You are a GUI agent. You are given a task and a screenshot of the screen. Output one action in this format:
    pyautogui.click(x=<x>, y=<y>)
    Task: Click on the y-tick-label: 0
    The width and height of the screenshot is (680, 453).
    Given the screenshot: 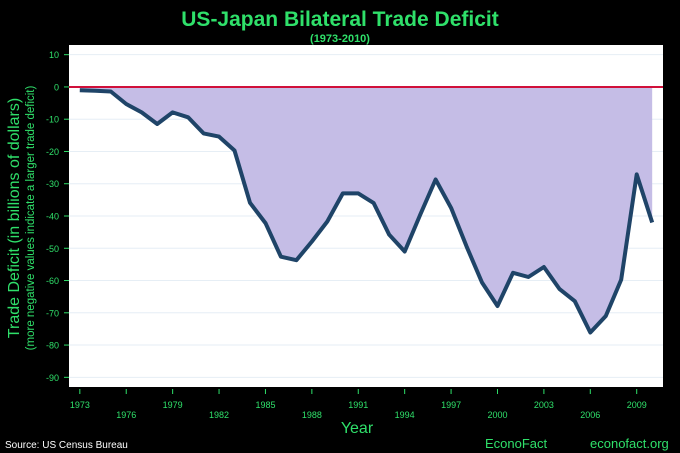 What is the action you would take?
    pyautogui.click(x=56, y=87)
    